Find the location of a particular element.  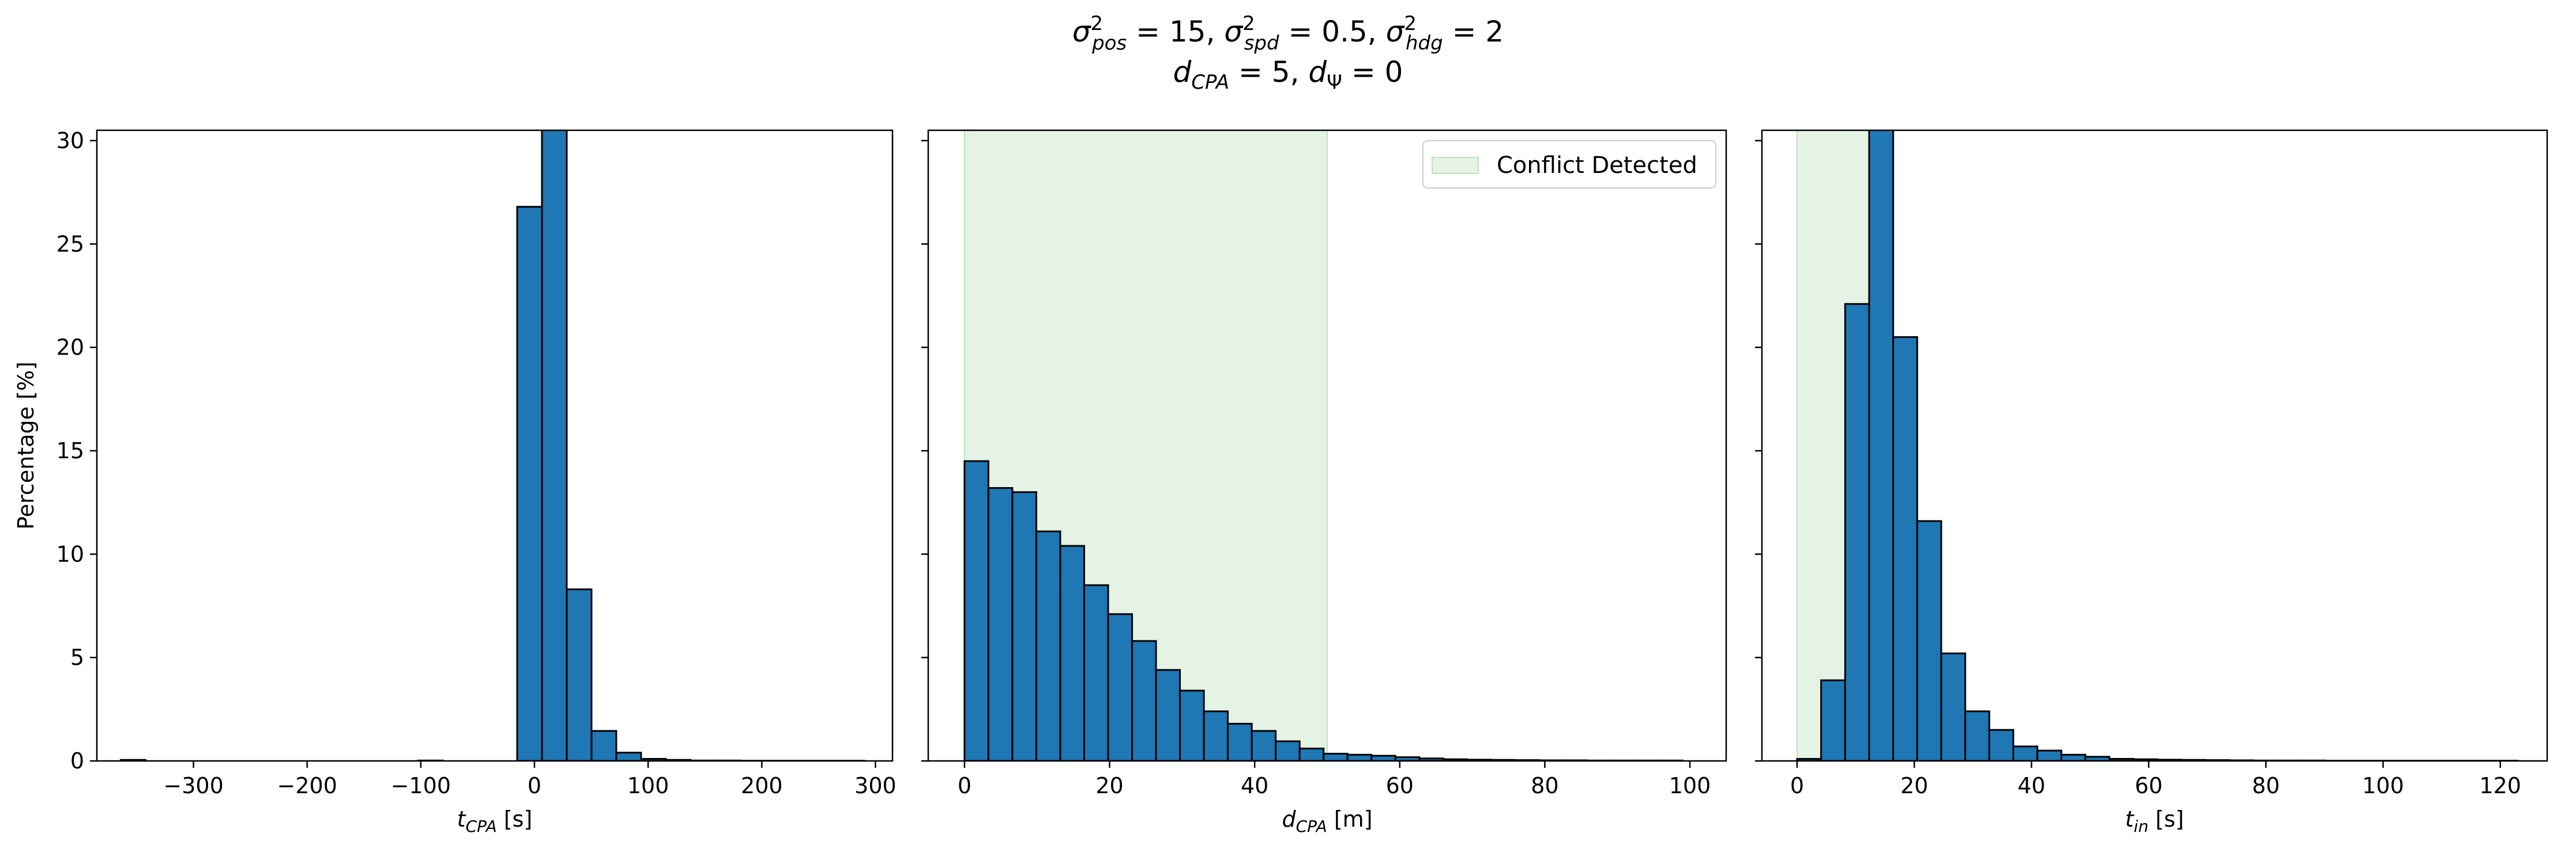

x-axis-label: tin [s] is located at coordinates (2154, 821).